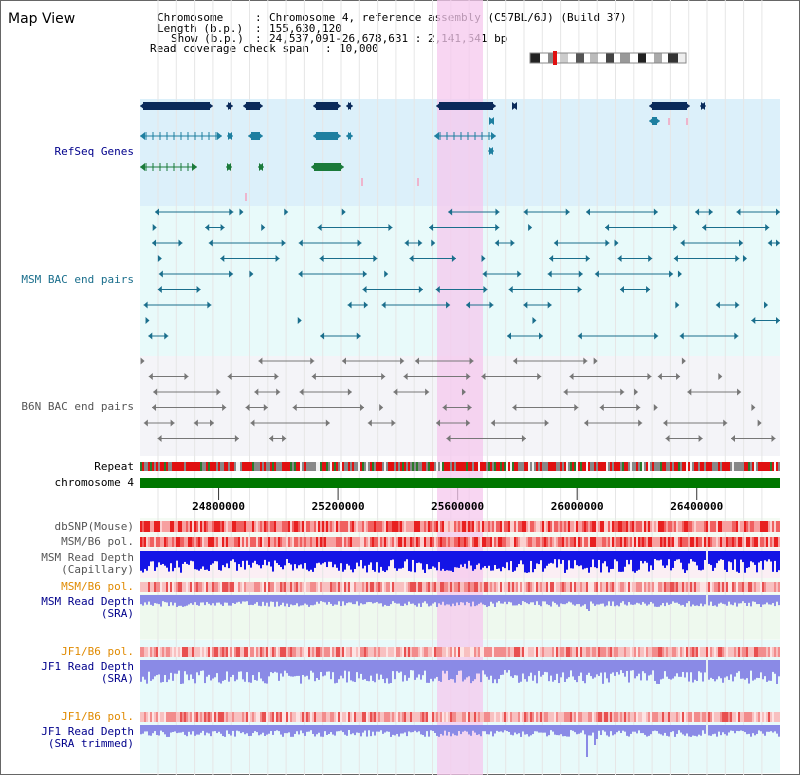 The image size is (800, 775). Describe the element at coordinates (87, 737) in the screenshot. I see `track-label-jf1-depth-trimmed: JF1 Read Depth (SRA trimmed)` at that location.